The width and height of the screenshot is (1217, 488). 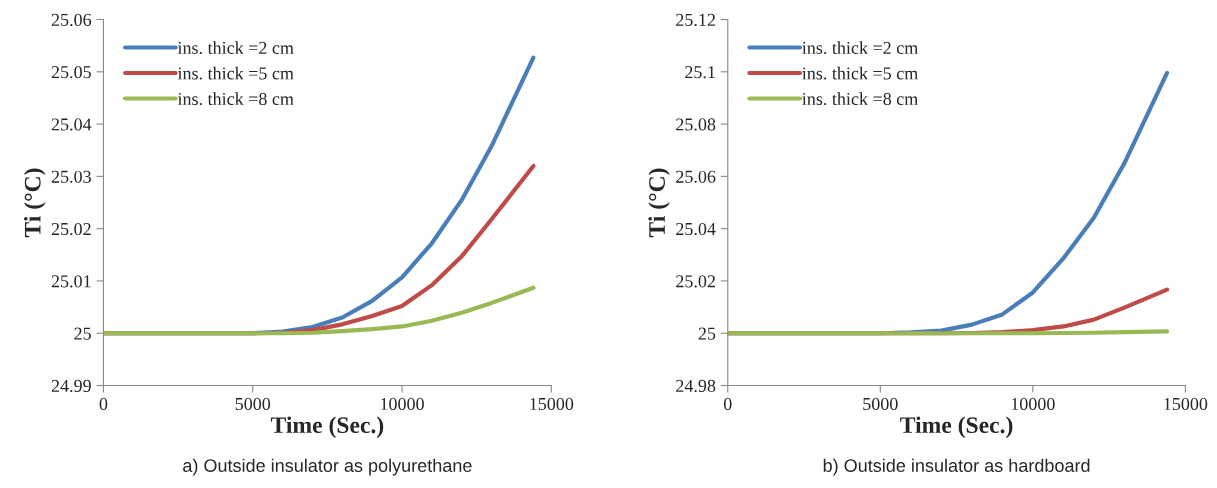 I want to click on y-tick-label: 24.98, so click(x=696, y=386).